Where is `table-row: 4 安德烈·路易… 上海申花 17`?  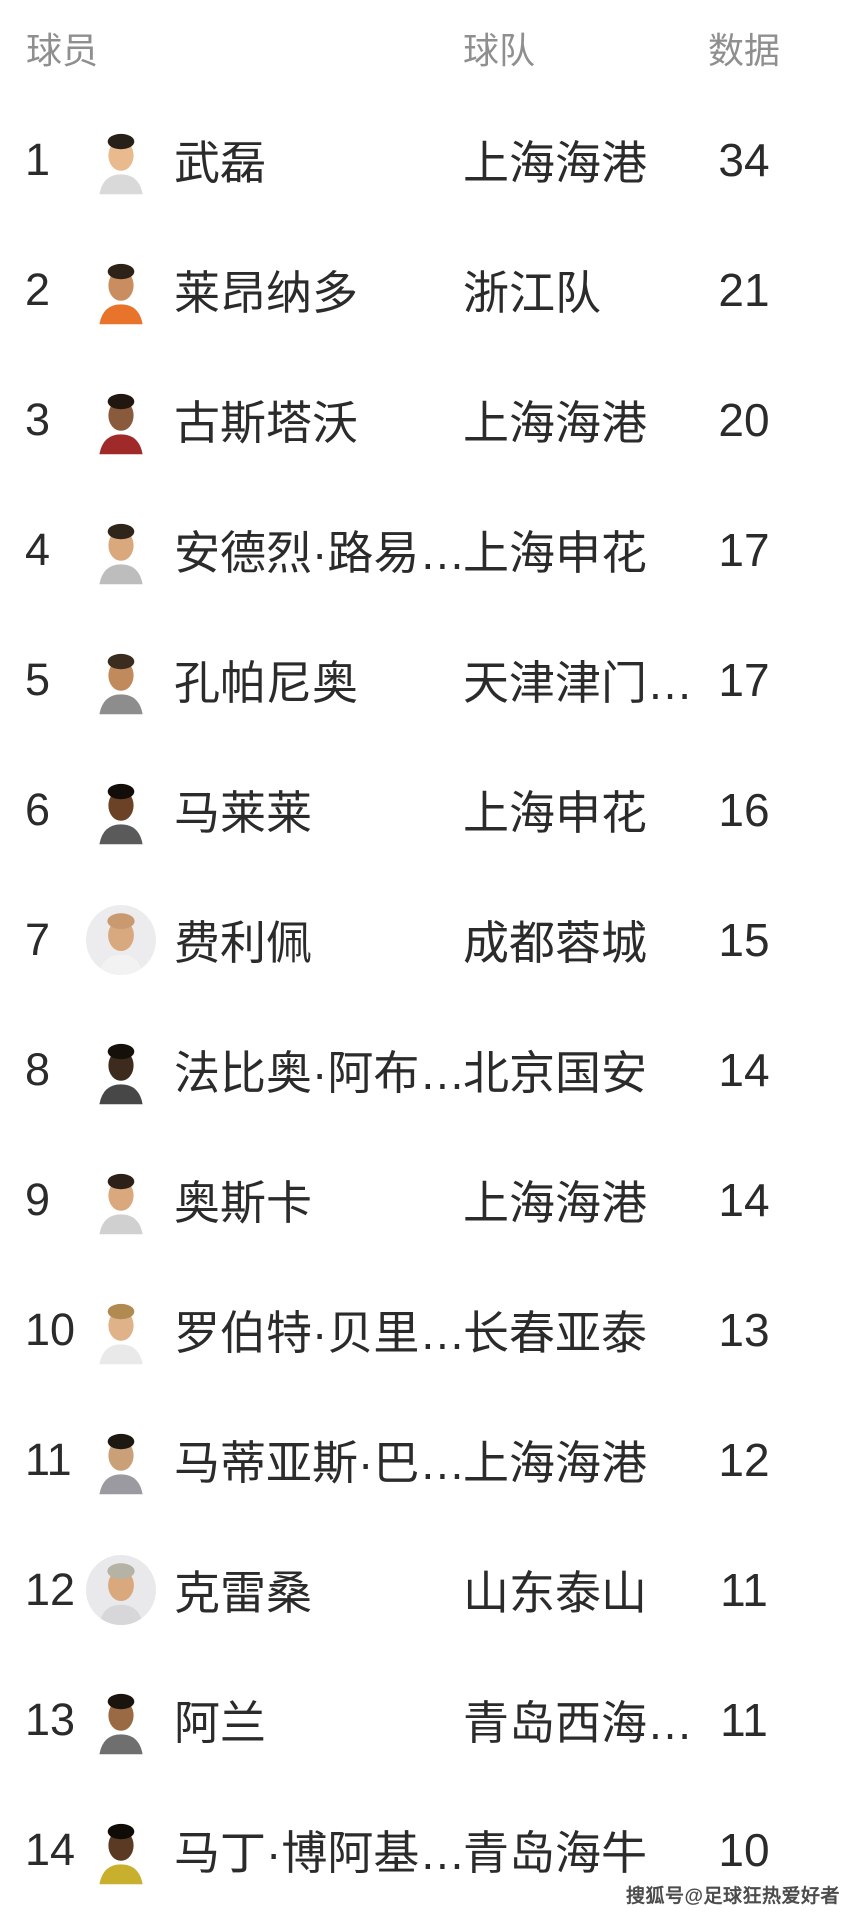 table-row: 4 安德烈·路易… 上海申花 17 is located at coordinates (426, 550).